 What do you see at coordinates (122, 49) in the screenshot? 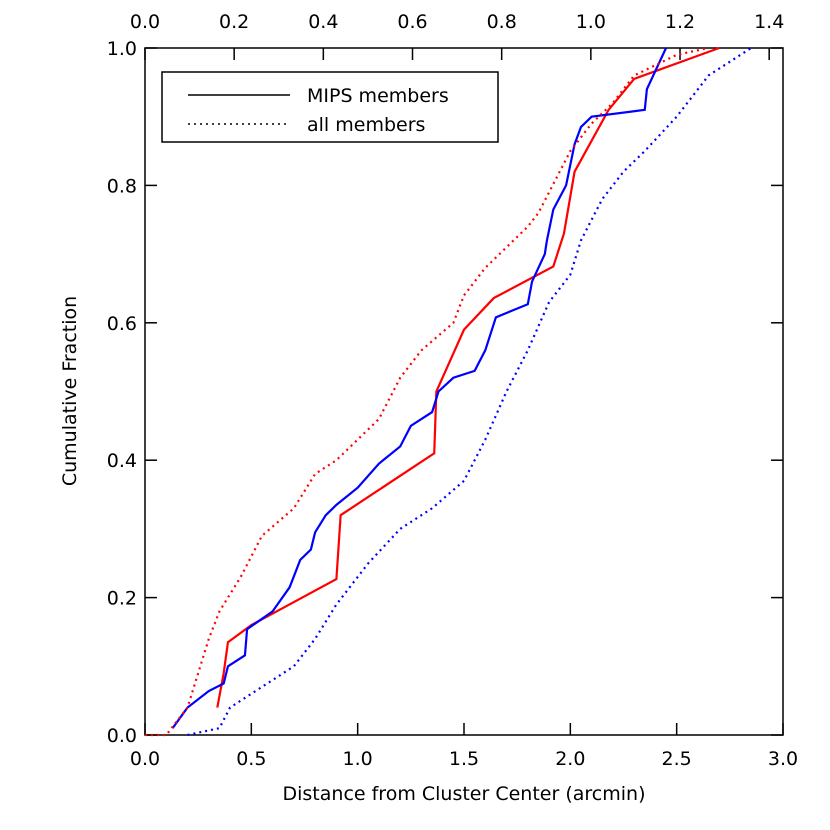
I see `y-tick-label: 1.0` at bounding box center [122, 49].